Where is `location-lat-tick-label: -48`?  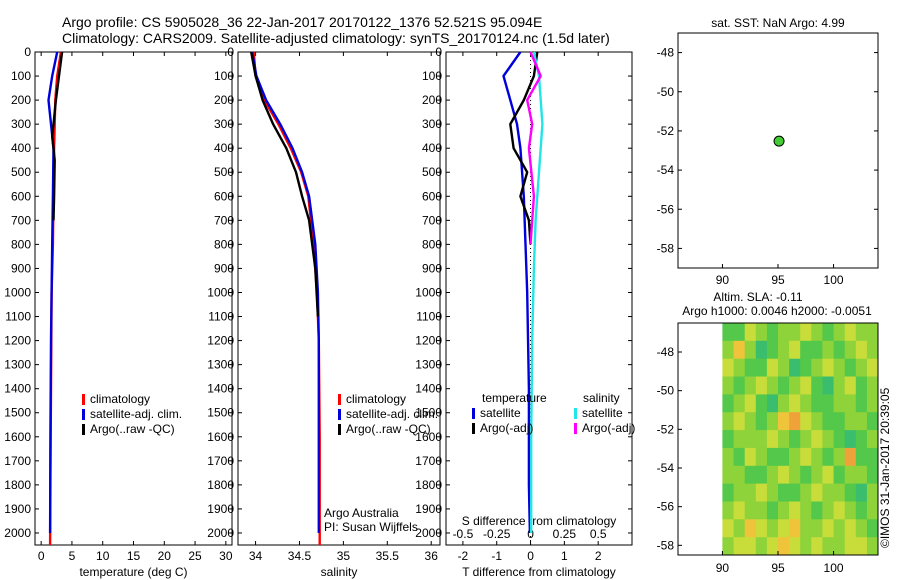 location-lat-tick-label: -48 is located at coordinates (666, 53).